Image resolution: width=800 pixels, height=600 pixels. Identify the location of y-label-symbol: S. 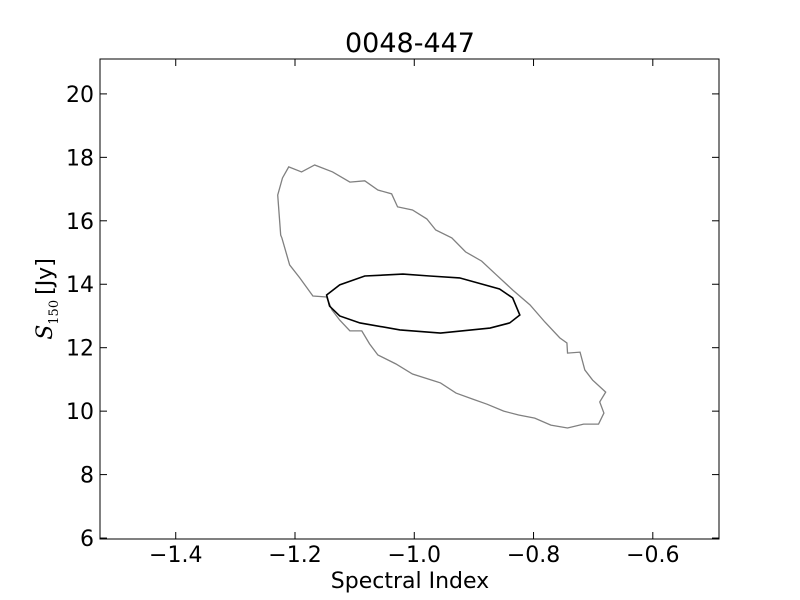
(45, 332).